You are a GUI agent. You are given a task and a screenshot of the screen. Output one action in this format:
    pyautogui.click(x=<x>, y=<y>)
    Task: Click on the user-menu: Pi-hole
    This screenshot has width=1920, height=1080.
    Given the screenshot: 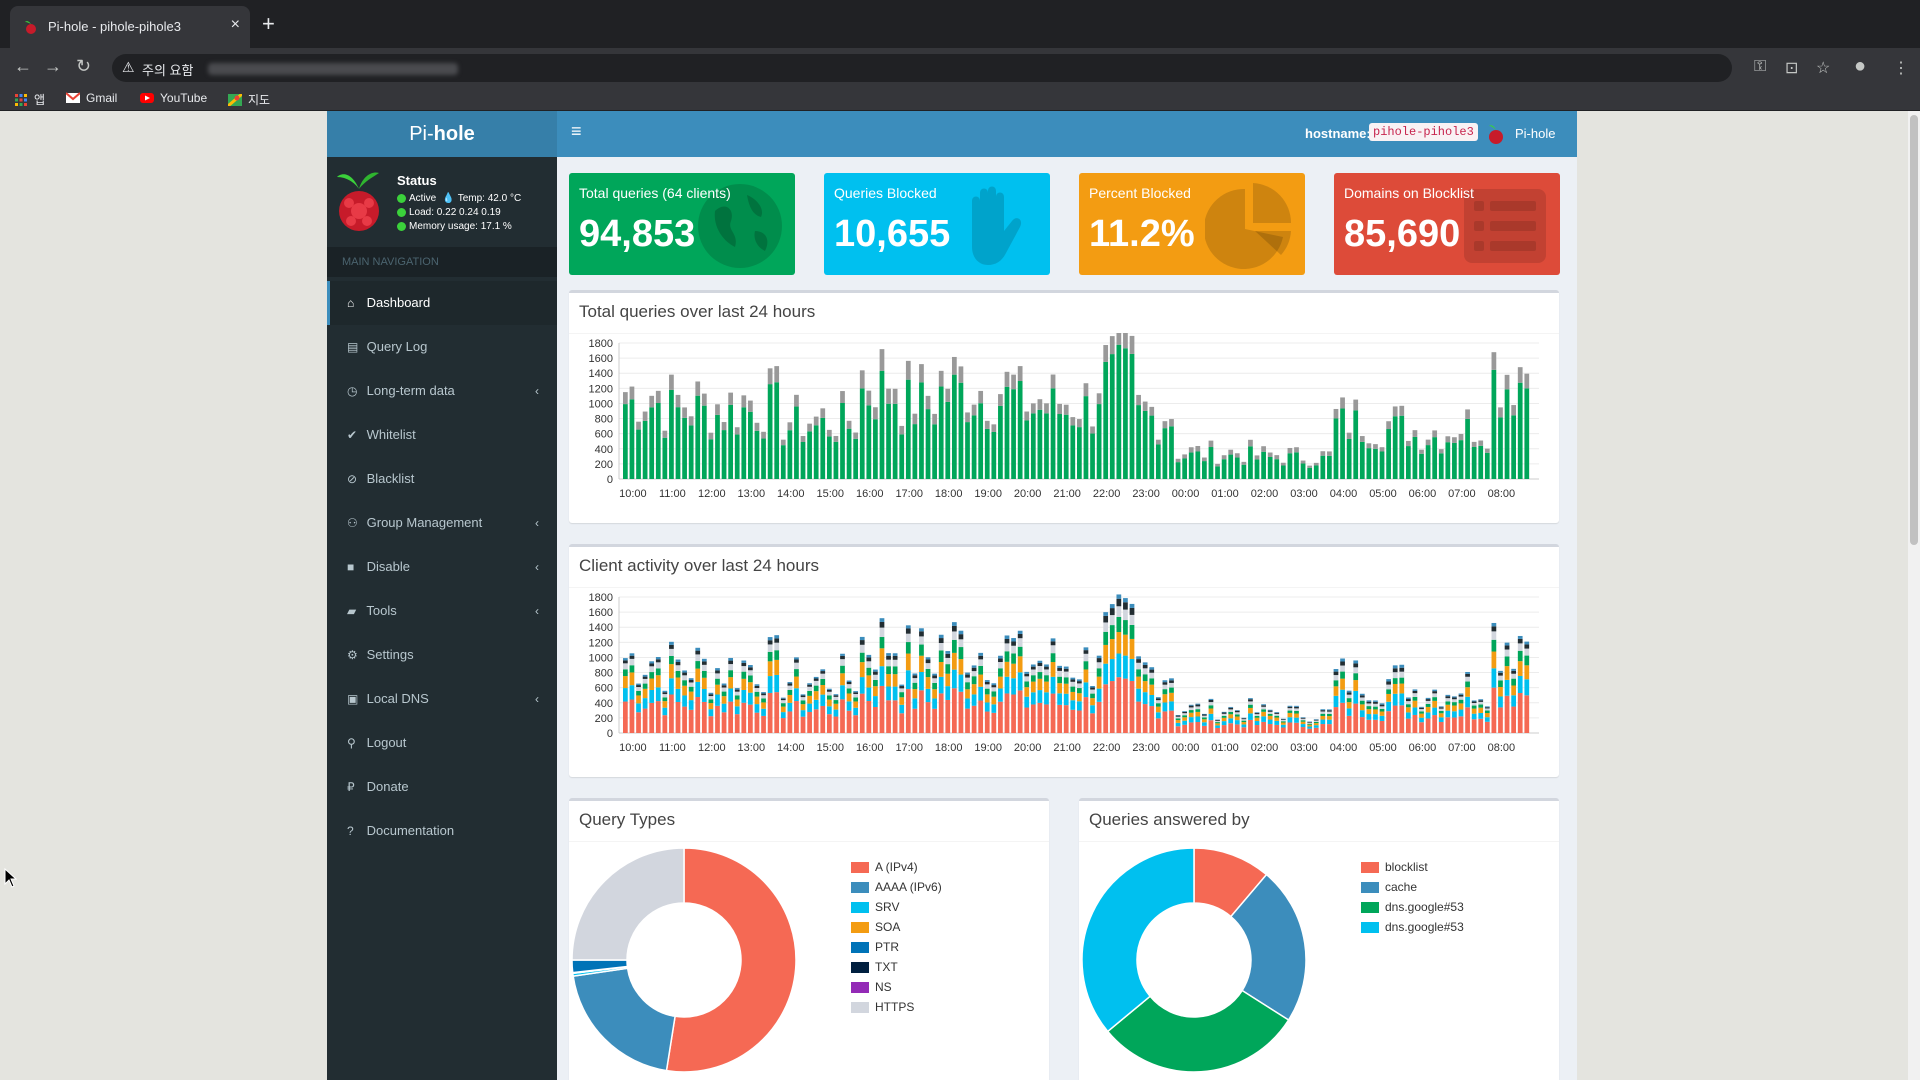 What is the action you would take?
    pyautogui.click(x=1535, y=133)
    